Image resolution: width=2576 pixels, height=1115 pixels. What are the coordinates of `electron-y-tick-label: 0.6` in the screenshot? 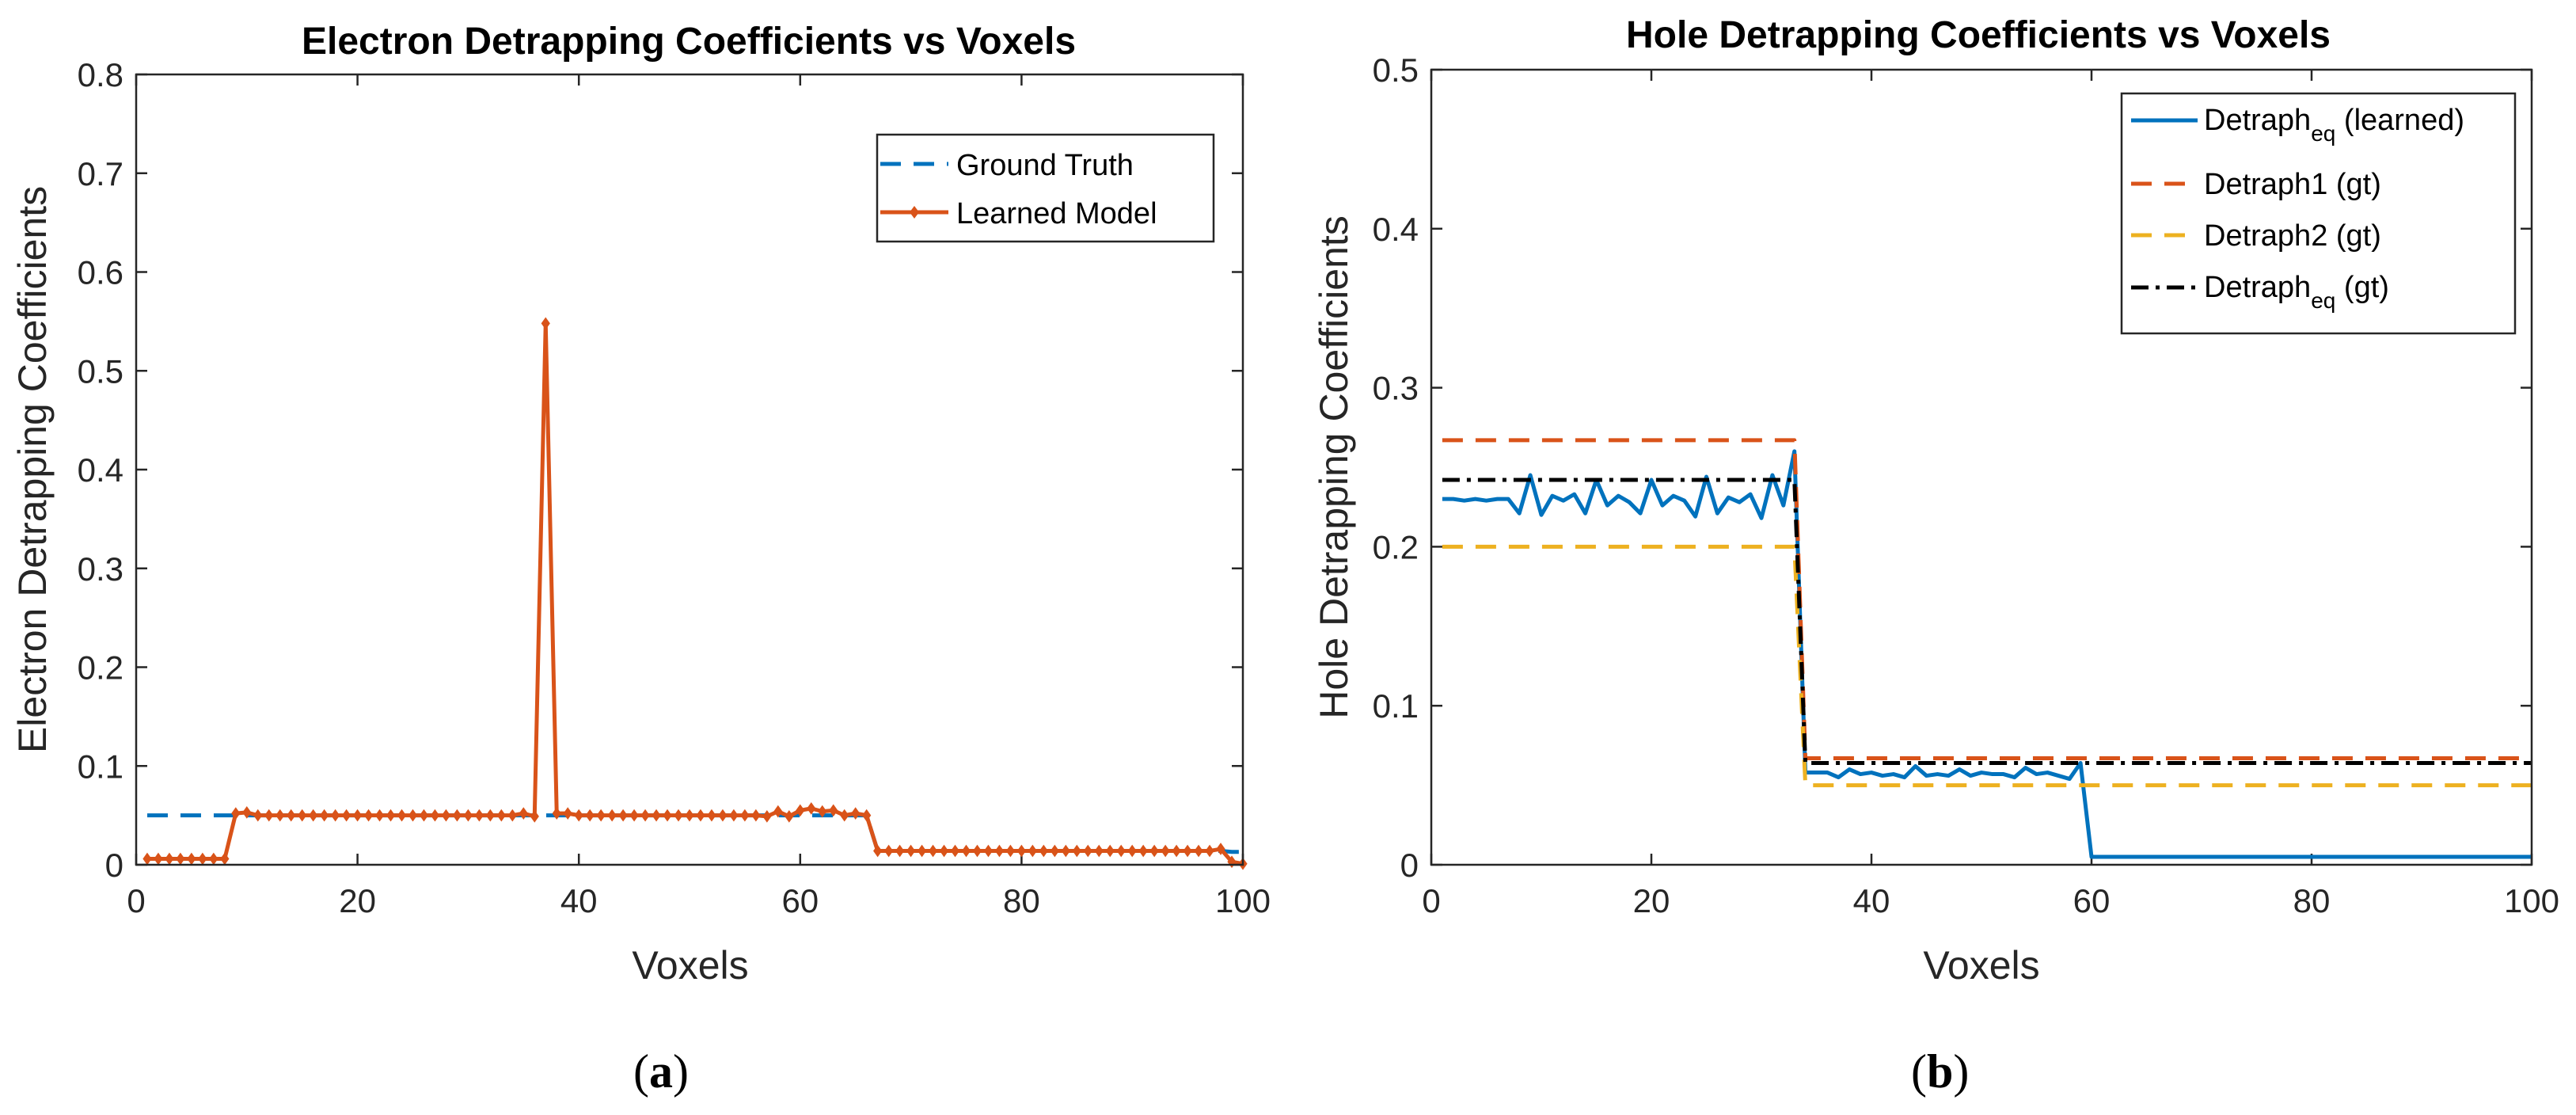 It's located at (101, 272).